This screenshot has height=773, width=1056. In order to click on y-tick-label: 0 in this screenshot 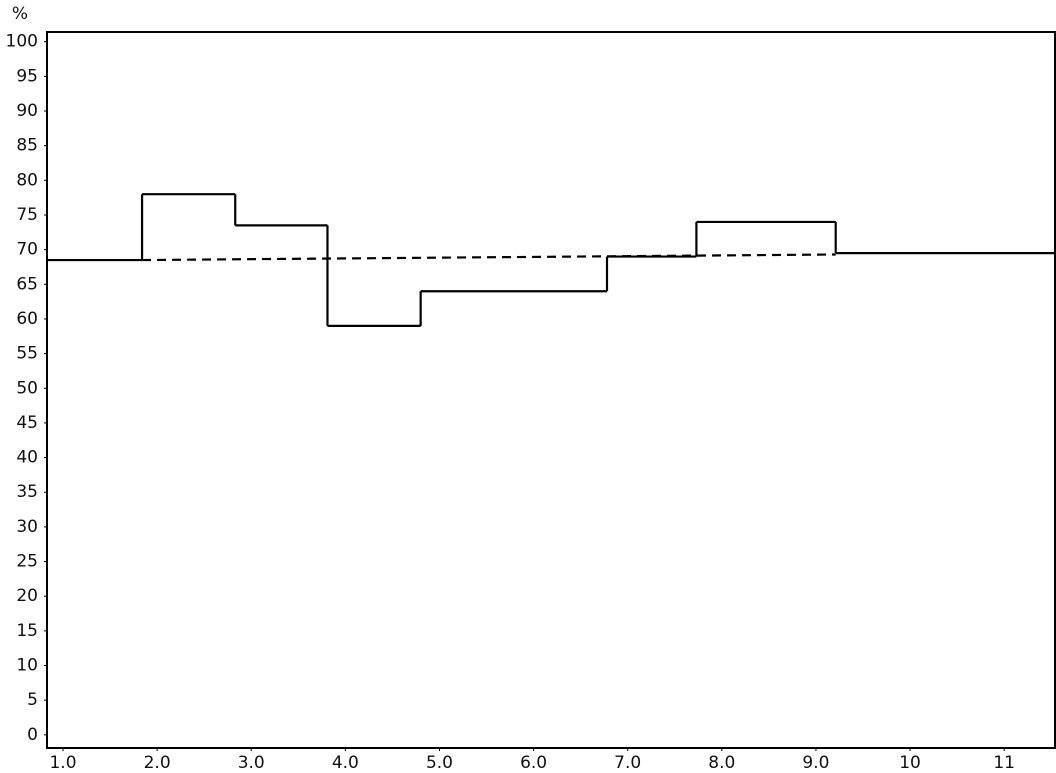, I will do `click(32, 735)`.